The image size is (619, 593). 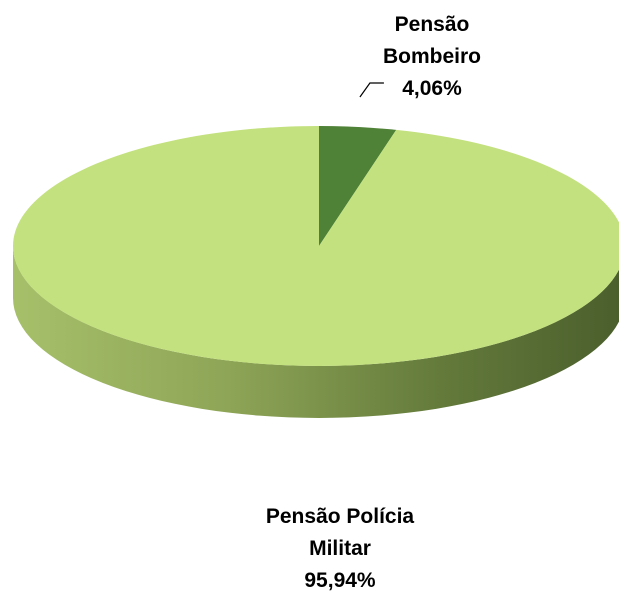 I want to click on data-label-bombeiro-line2: Bombeiro, so click(x=432, y=56).